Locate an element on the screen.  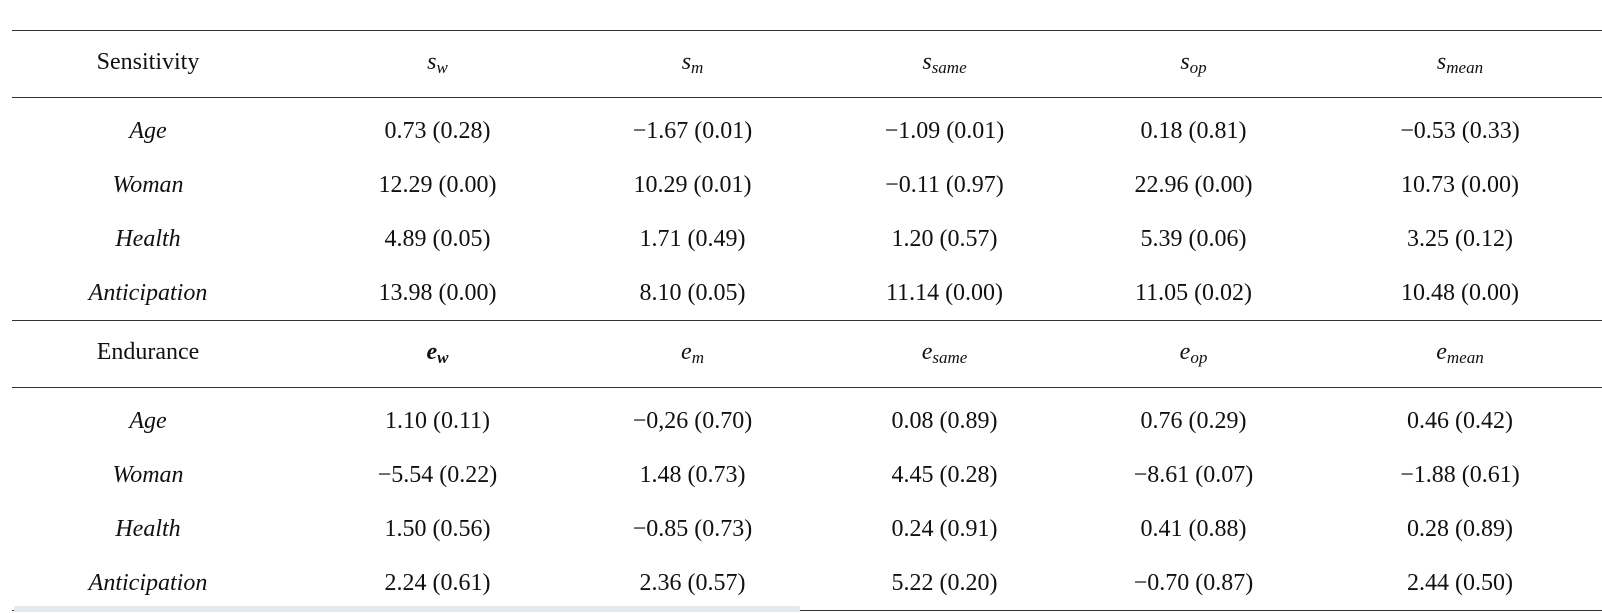
column-header-e-m: em is located at coordinates (692, 354).